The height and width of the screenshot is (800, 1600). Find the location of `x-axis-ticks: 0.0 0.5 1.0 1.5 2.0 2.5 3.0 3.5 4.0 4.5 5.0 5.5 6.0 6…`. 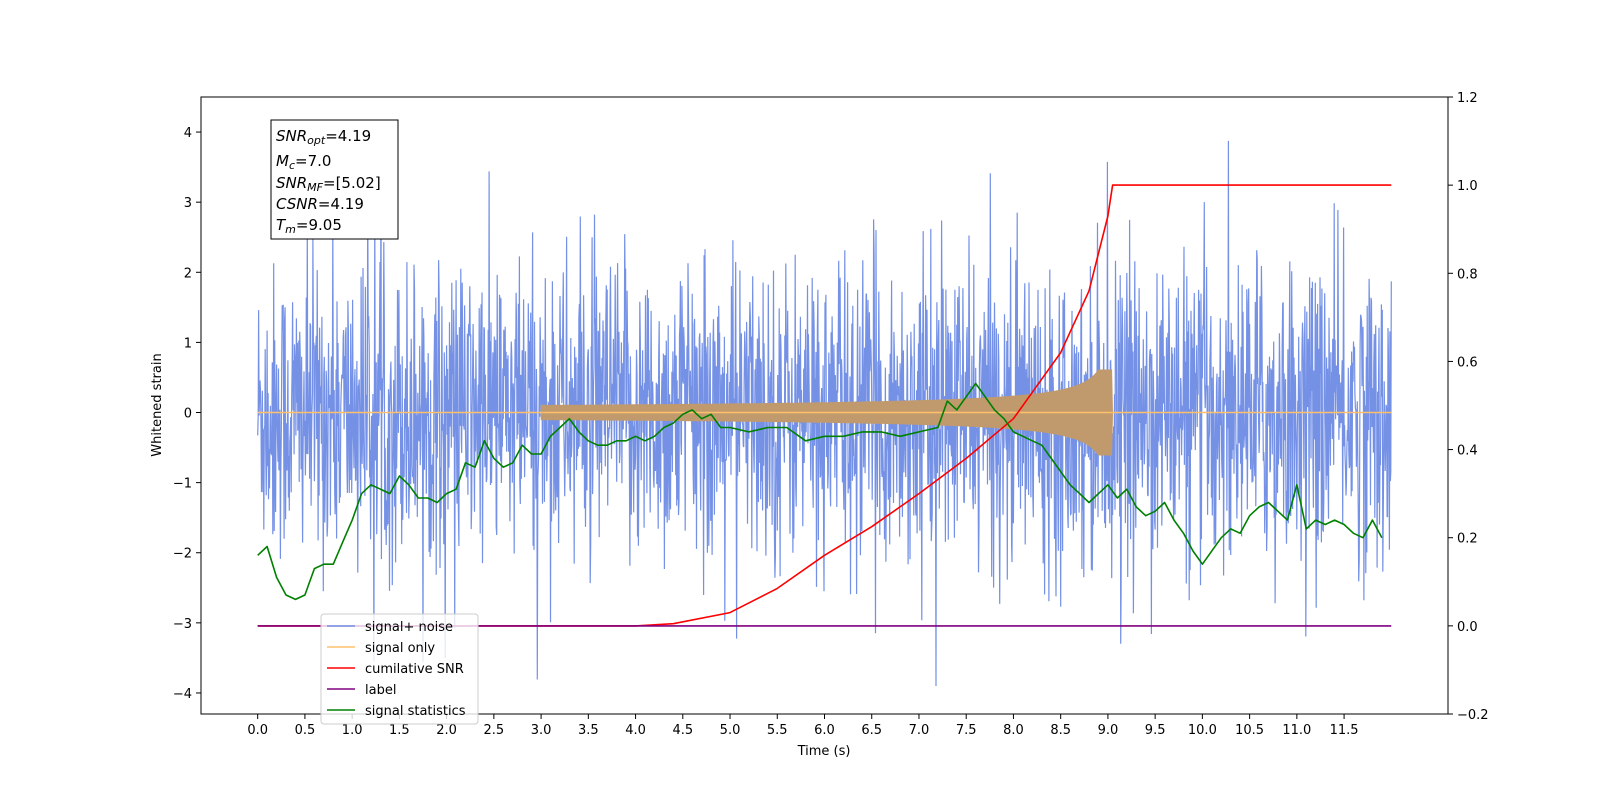

x-axis-ticks: 0.0 0.5 1.0 1.5 2.0 2.5 3.0 3.5 4.0 4.5 5.0 5.5 6.0 6… is located at coordinates (803, 726).